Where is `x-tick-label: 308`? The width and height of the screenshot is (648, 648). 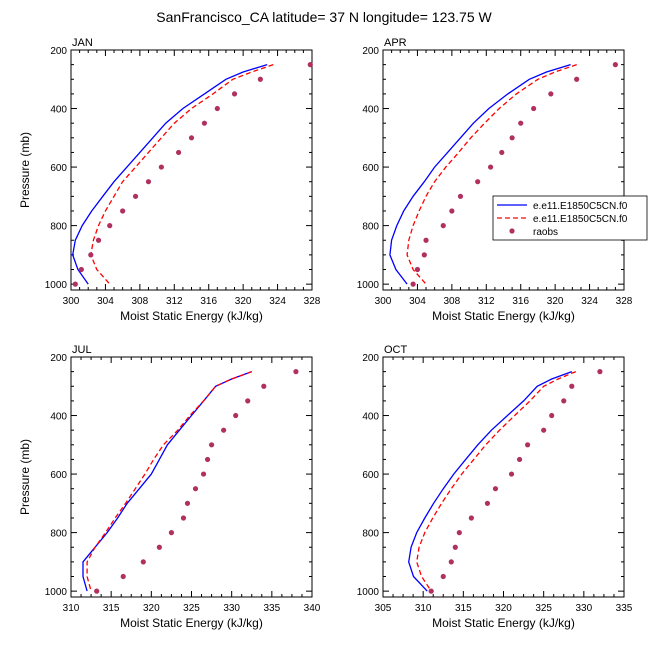 x-tick-label: 308 is located at coordinates (140, 301).